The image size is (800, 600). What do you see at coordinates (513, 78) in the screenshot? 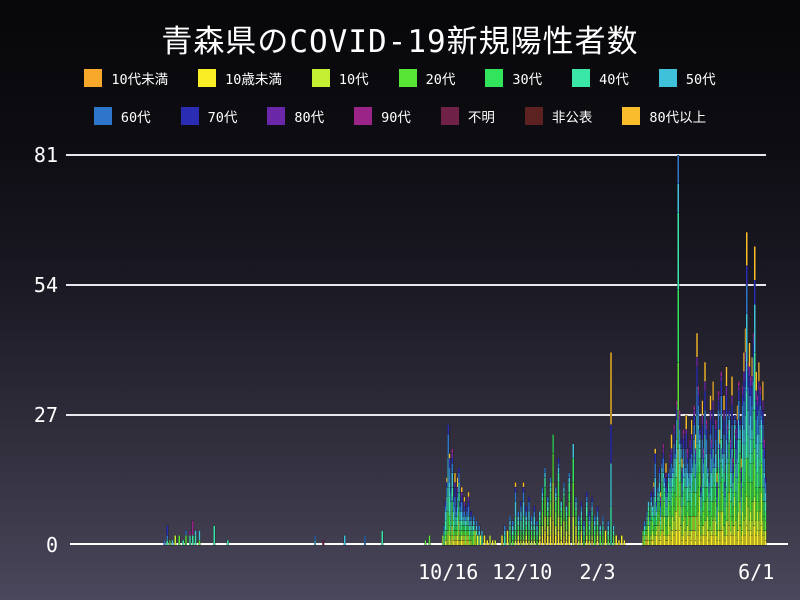
I see `legend-item: 30代` at bounding box center [513, 78].